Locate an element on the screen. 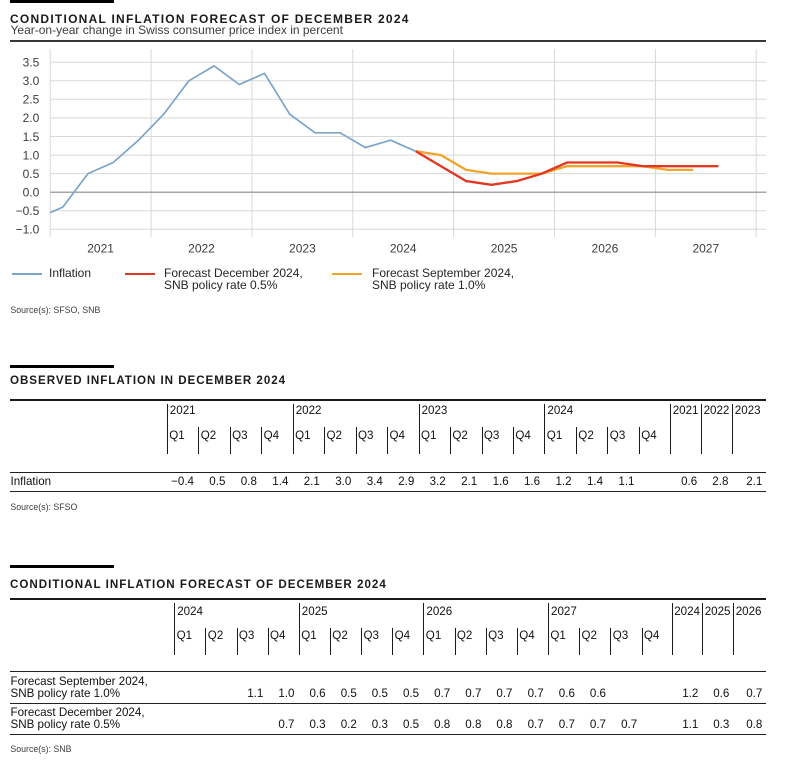  svg-text: 3.5 is located at coordinates (31, 63).